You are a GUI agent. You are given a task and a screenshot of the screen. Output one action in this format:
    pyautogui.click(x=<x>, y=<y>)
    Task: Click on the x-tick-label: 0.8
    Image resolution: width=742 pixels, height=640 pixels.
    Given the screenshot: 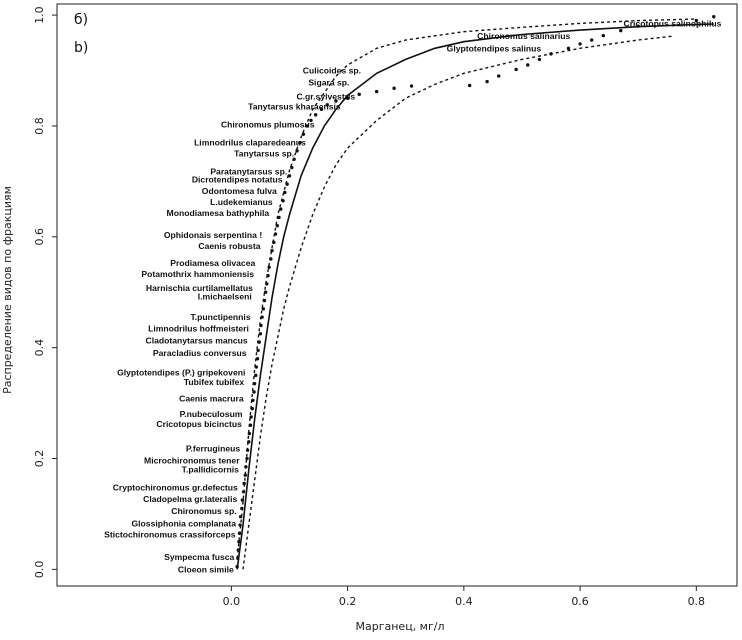 What is the action you would take?
    pyautogui.click(x=697, y=601)
    